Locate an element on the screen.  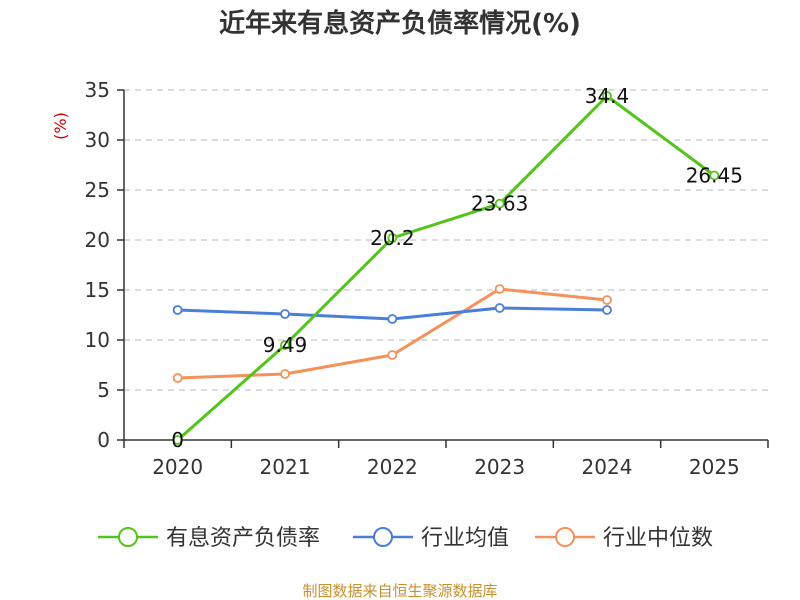
y-tick-label: 35 is located at coordinates (97, 90).